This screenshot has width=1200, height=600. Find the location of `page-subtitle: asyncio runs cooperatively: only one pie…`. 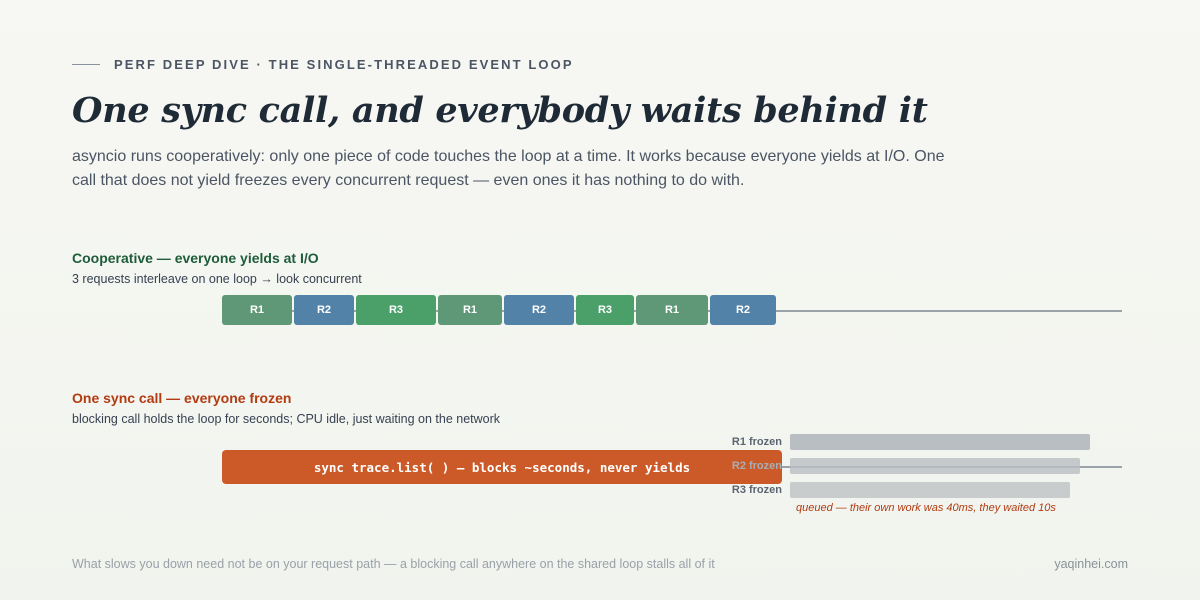

page-subtitle: asyncio runs cooperatively: only one pie… is located at coordinates (508, 168).